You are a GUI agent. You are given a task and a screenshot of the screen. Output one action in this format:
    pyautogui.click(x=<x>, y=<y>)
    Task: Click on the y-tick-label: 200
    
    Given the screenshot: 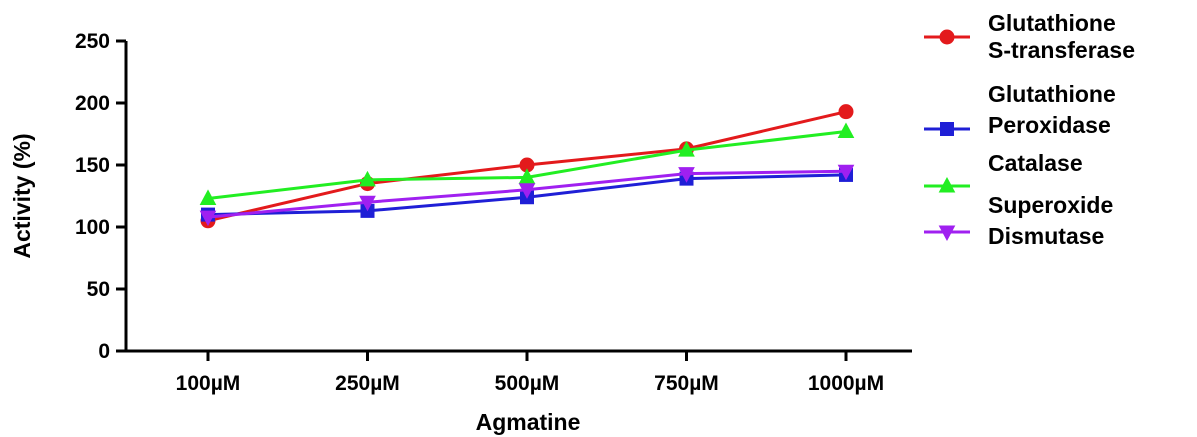 What is the action you would take?
    pyautogui.click(x=92, y=103)
    